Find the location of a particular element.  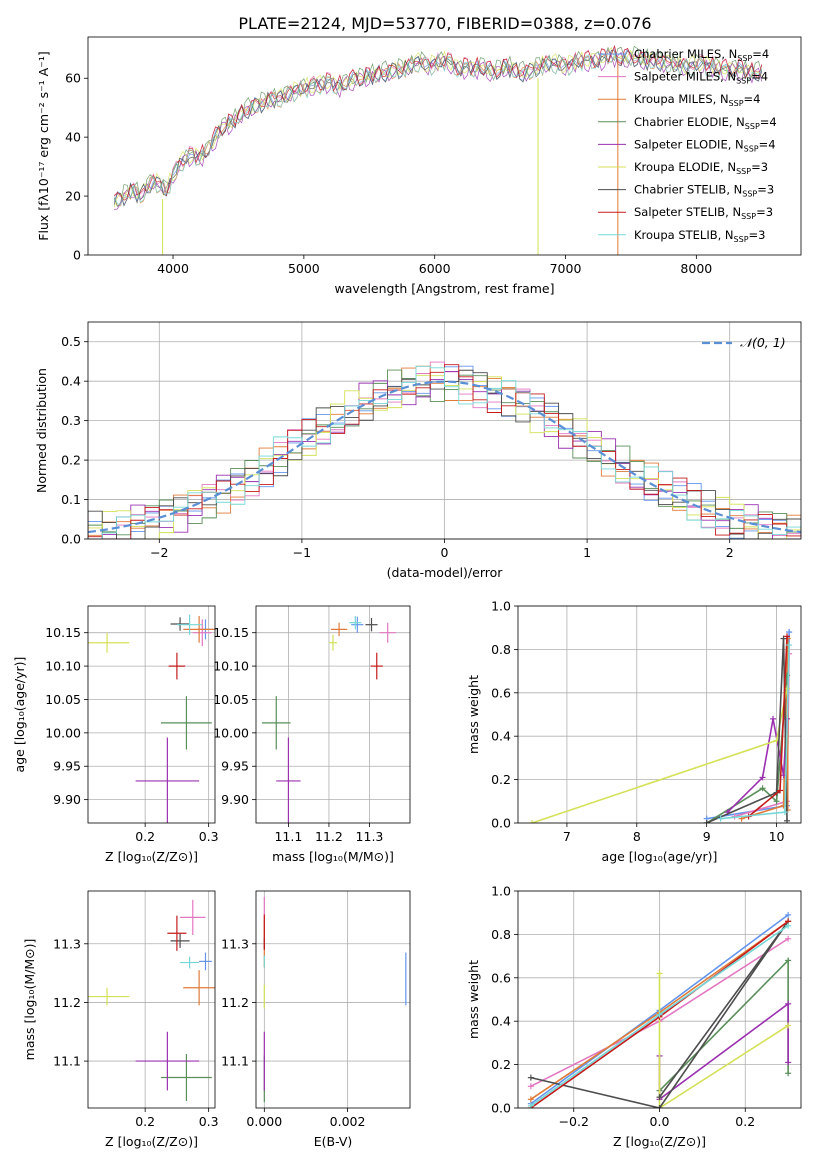

x-axis-label: wavelength [Angstrom, rest frame] is located at coordinates (444, 288).